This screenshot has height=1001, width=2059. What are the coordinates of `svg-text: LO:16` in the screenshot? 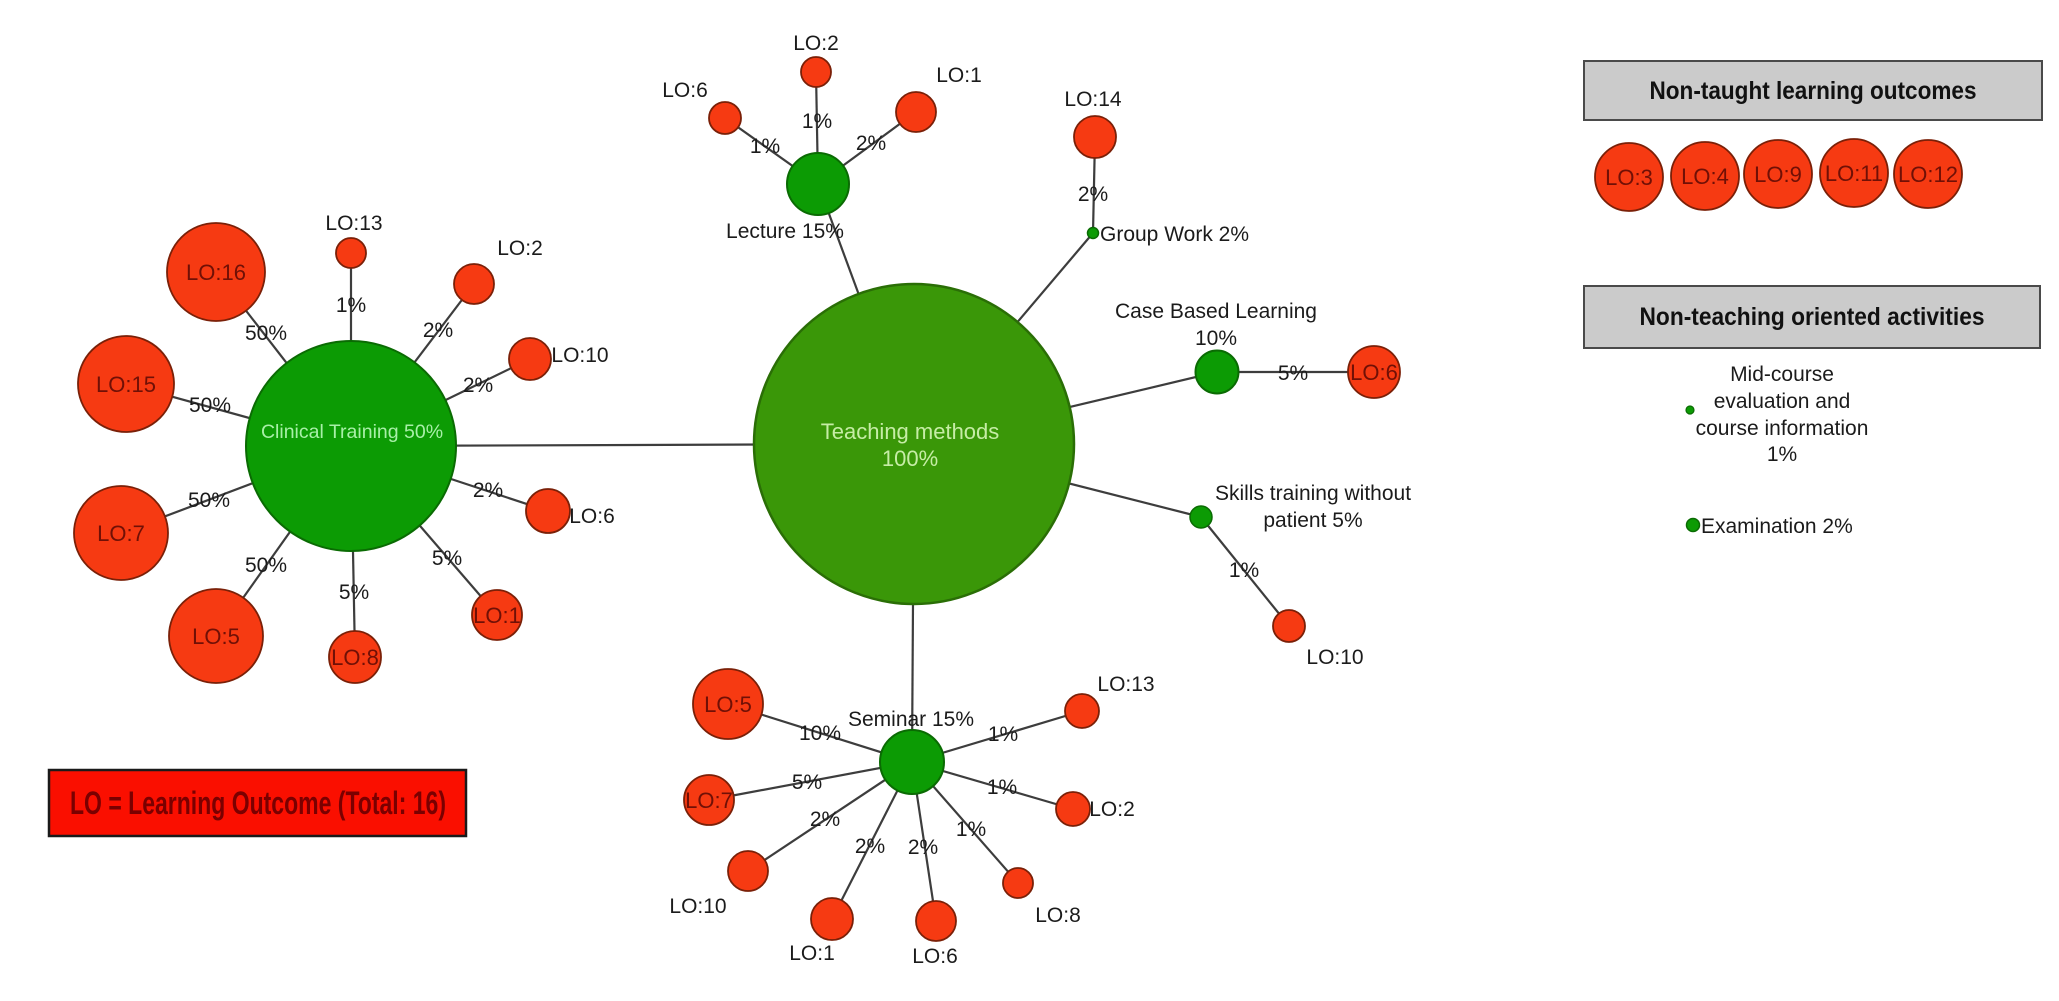 It's located at (216, 272).